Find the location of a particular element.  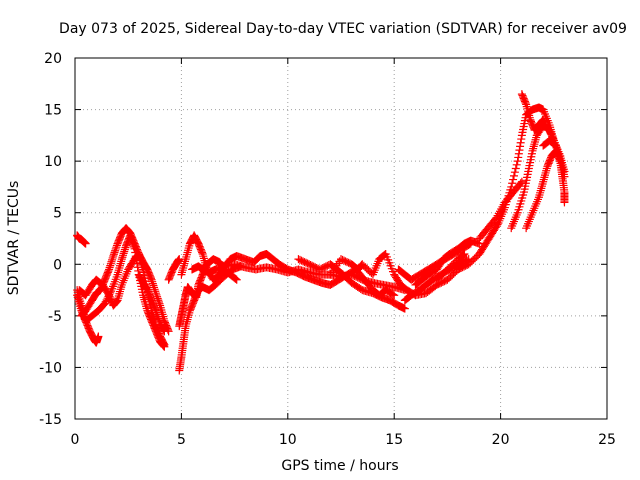

y-tick-label: 10 is located at coordinates (53, 162).